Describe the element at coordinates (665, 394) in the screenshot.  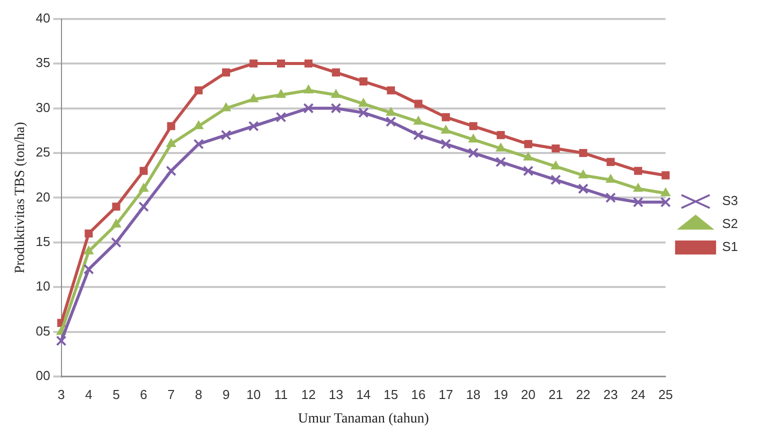
I see `x-tick-label: 25` at that location.